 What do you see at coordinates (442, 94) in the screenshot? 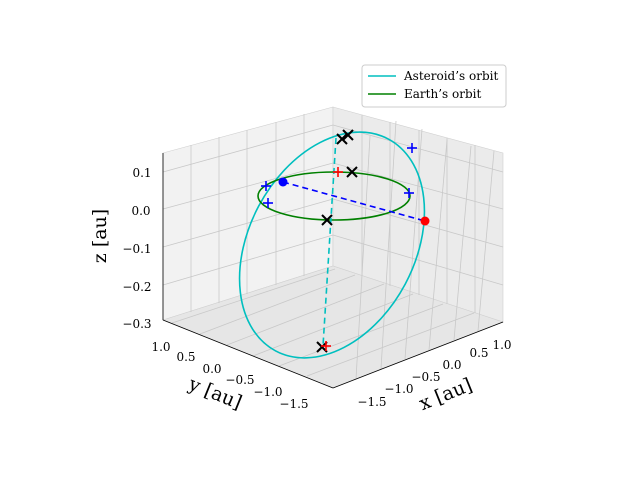
I see `legend-label-earth: Earth’s orbit` at bounding box center [442, 94].